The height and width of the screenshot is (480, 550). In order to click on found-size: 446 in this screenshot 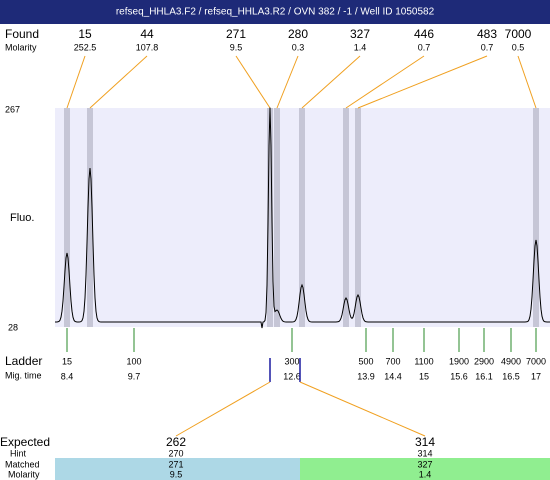, I will do `click(424, 34)`.